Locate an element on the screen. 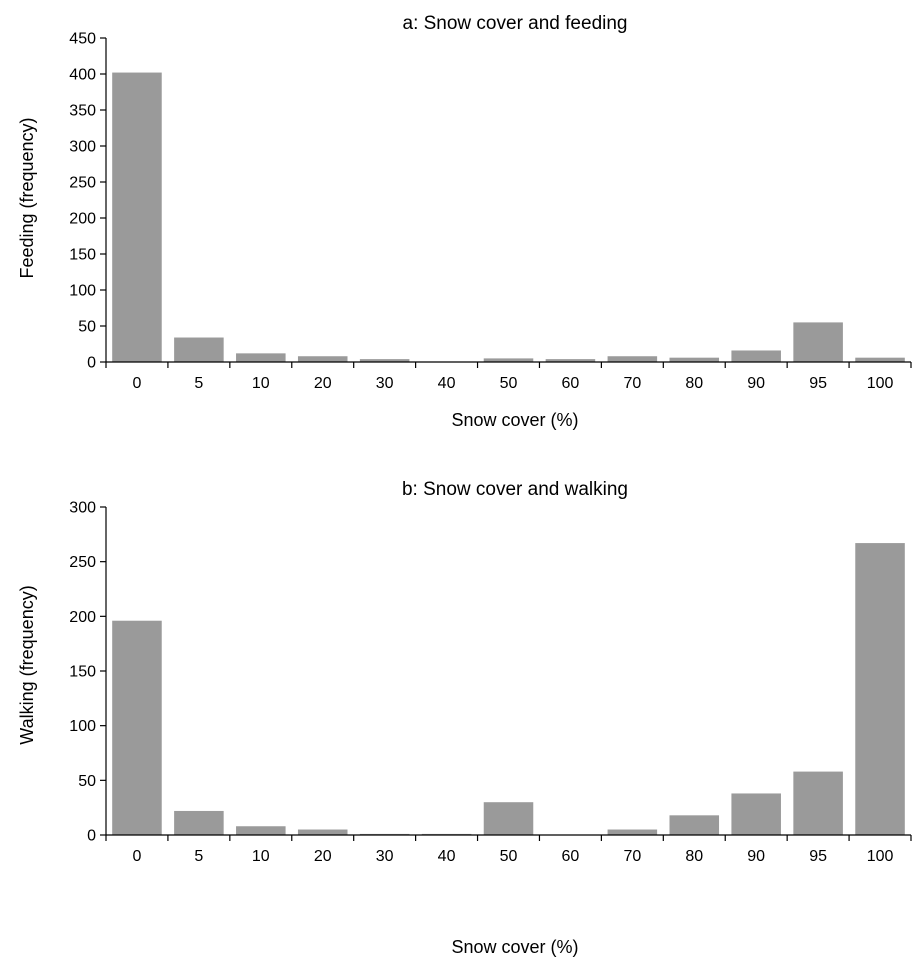 The width and height of the screenshot is (920, 962). y-tick-label: 350 is located at coordinates (82, 111).